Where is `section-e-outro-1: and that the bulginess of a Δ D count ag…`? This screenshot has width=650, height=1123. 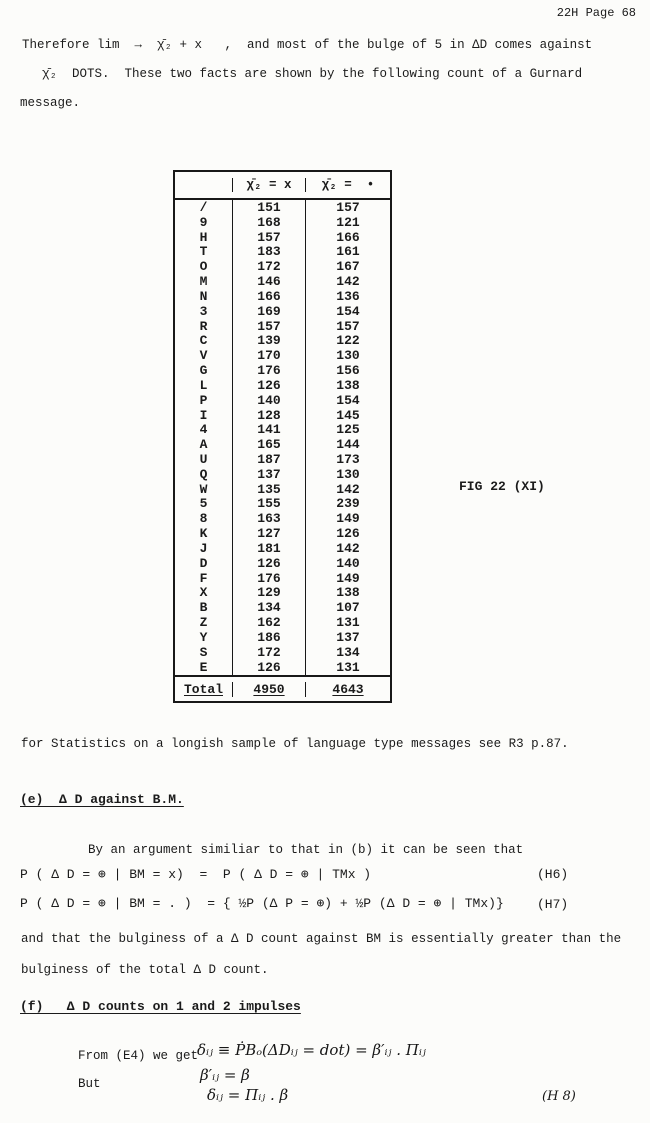 section-e-outro-1: and that the bulginess of a Δ D count ag… is located at coordinates (321, 939).